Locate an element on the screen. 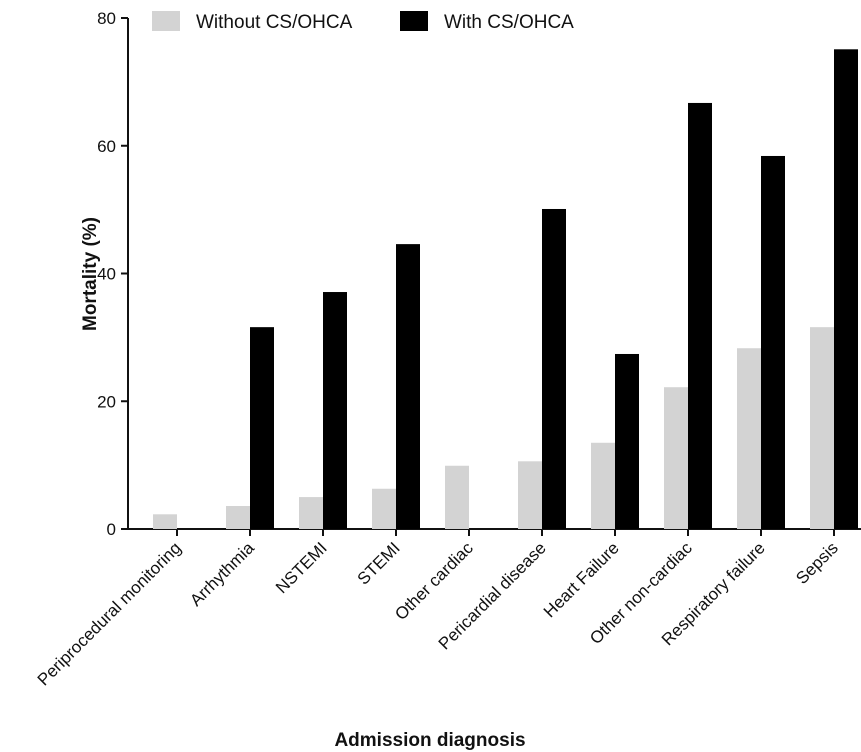 This screenshot has height=752, width=861. x-tick-label: NSTEMI is located at coordinates (301, 567).